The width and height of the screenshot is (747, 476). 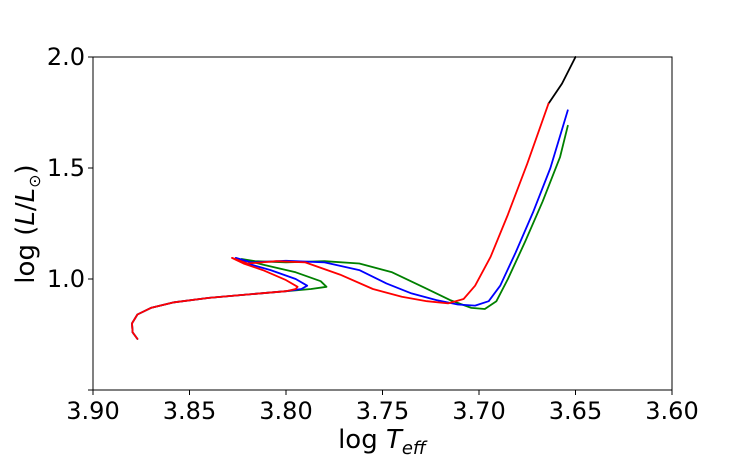 What do you see at coordinates (478, 411) in the screenshot?
I see `x-tick-label: 3.70` at bounding box center [478, 411].